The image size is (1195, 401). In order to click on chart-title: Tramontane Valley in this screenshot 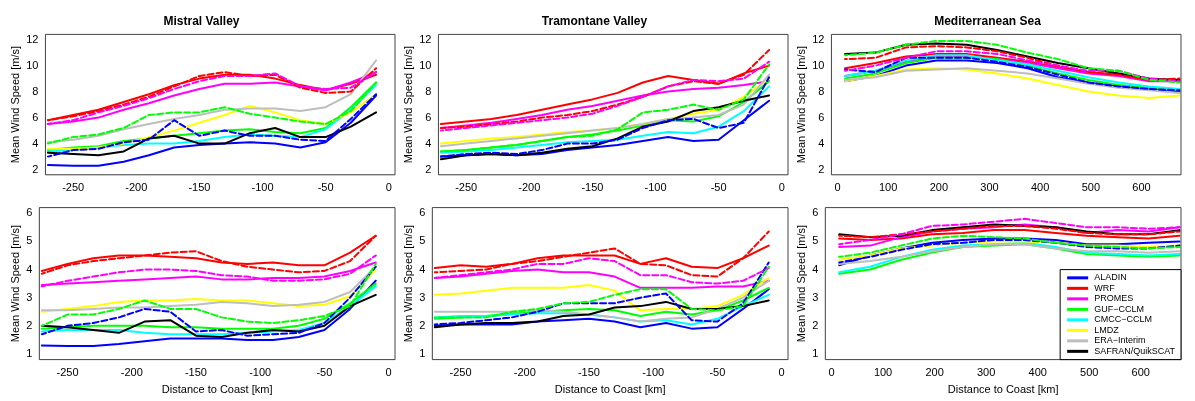, I will do `click(594, 20)`.